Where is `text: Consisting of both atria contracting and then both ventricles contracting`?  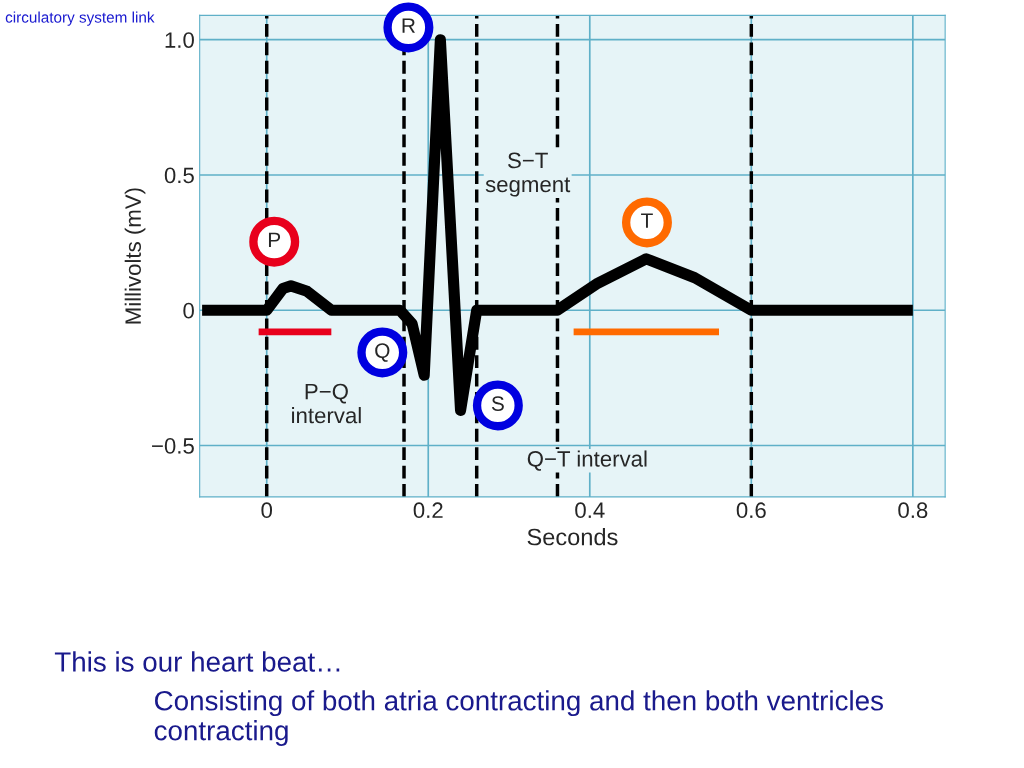
text: Consisting of both atria contracting and then both ventricles contracting is located at coordinates (518, 718).